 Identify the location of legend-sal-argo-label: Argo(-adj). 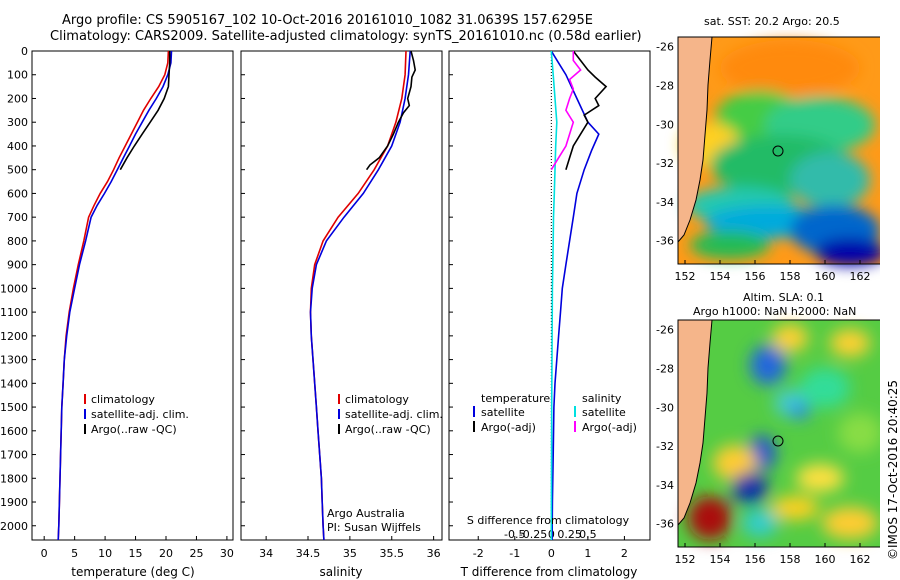
(609, 427).